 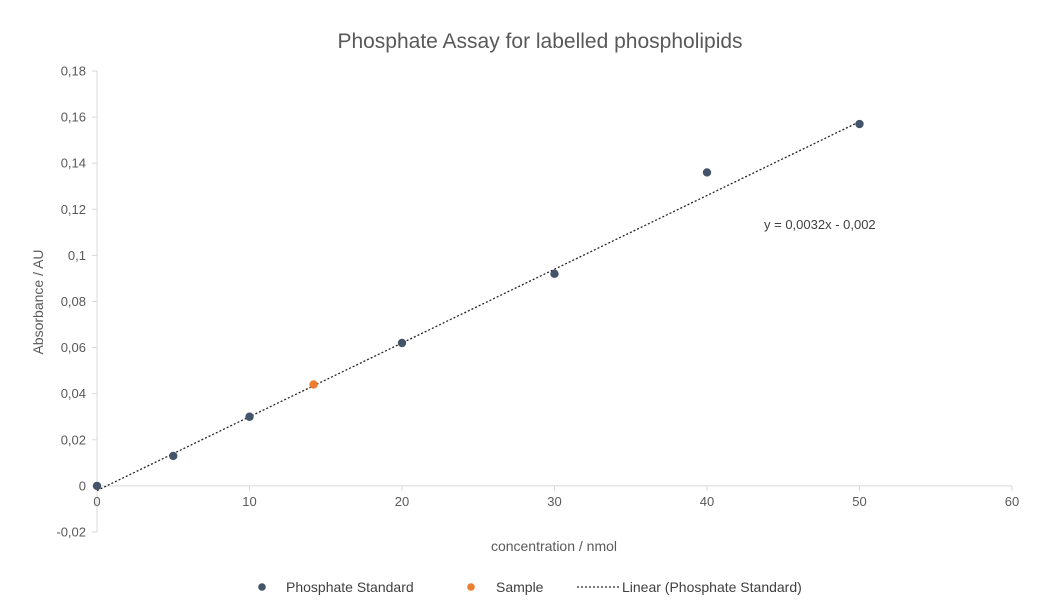 I want to click on x-tick-label: 20, so click(x=402, y=501).